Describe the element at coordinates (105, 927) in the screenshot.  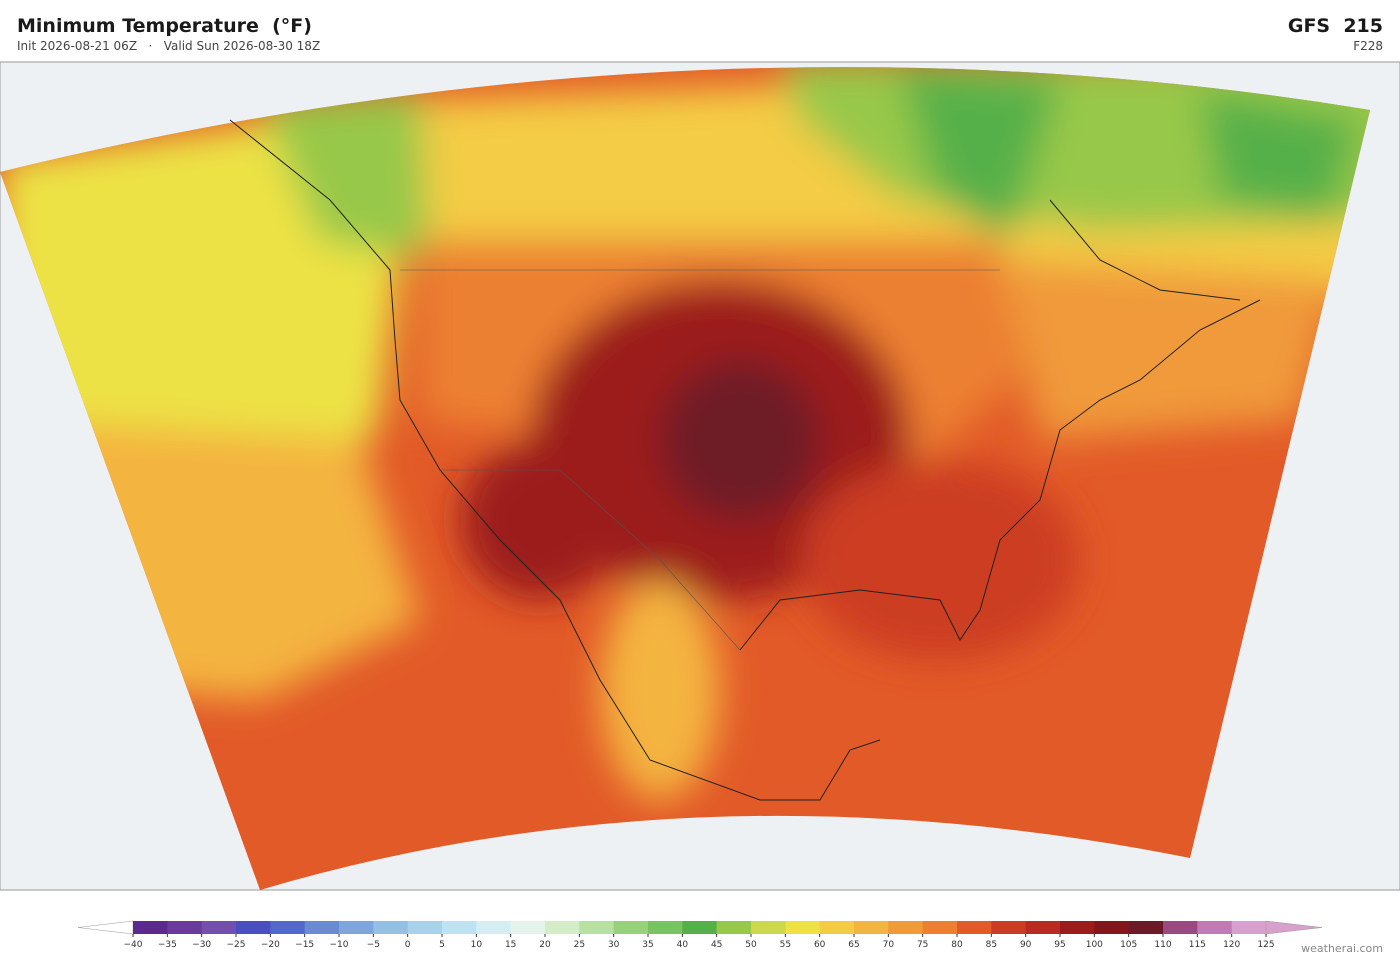
I see `colorbar-extend-low` at that location.